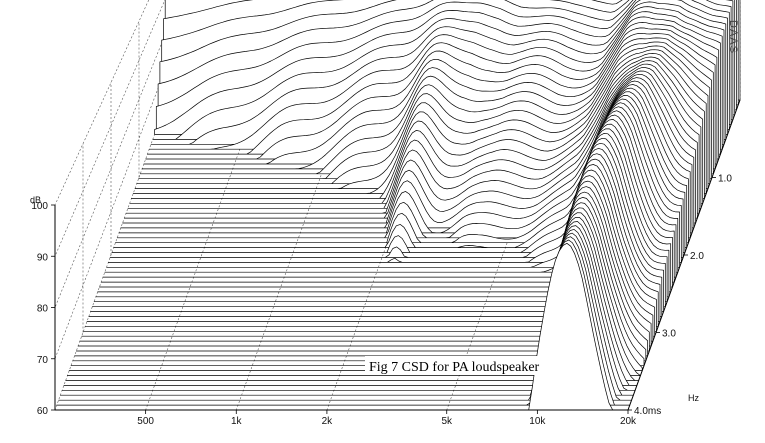 This screenshot has height=443, width=765. What do you see at coordinates (454, 367) in the screenshot?
I see `chart-title: Fig 7 CSD for PA loudspeaker` at bounding box center [454, 367].